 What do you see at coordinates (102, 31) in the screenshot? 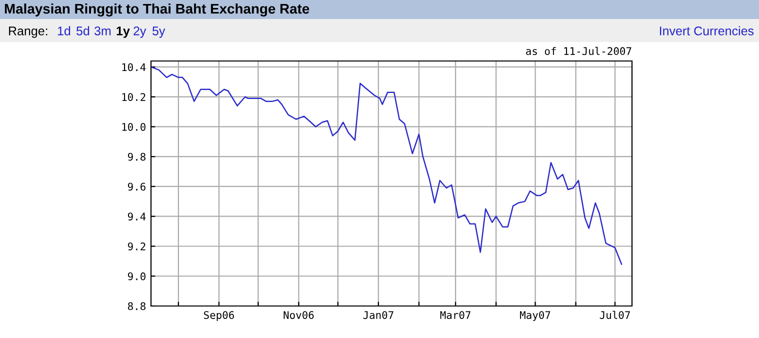
I see `text: 3m` at bounding box center [102, 31].